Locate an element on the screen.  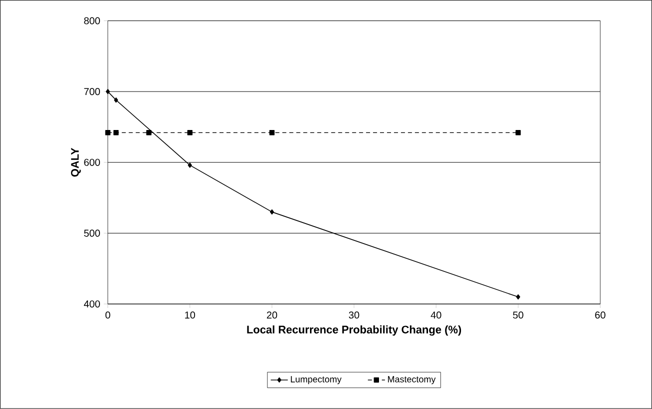
y-tick-label: 600 is located at coordinates (92, 162).